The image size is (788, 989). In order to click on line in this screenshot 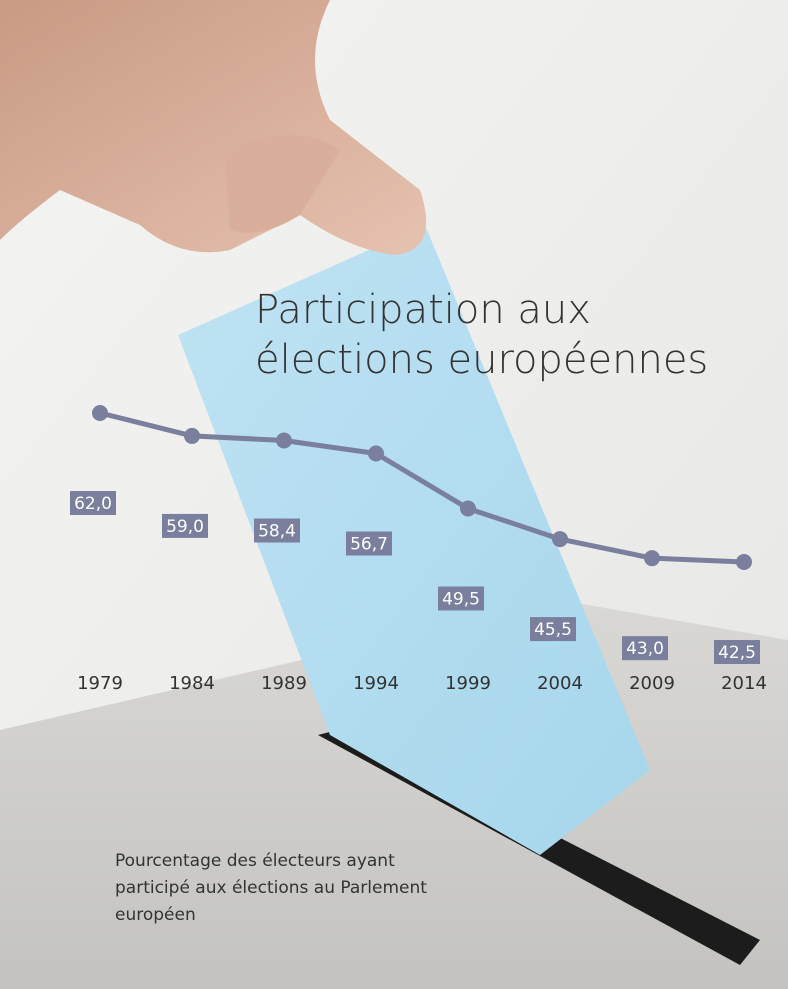, I will do `click(422, 487)`.